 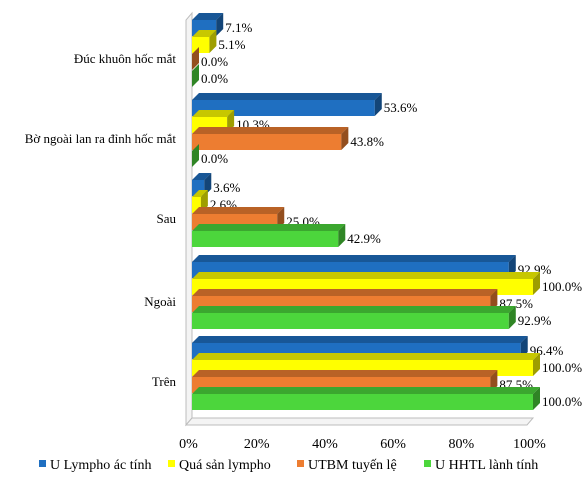 I want to click on category-label: Sau, so click(x=167, y=218).